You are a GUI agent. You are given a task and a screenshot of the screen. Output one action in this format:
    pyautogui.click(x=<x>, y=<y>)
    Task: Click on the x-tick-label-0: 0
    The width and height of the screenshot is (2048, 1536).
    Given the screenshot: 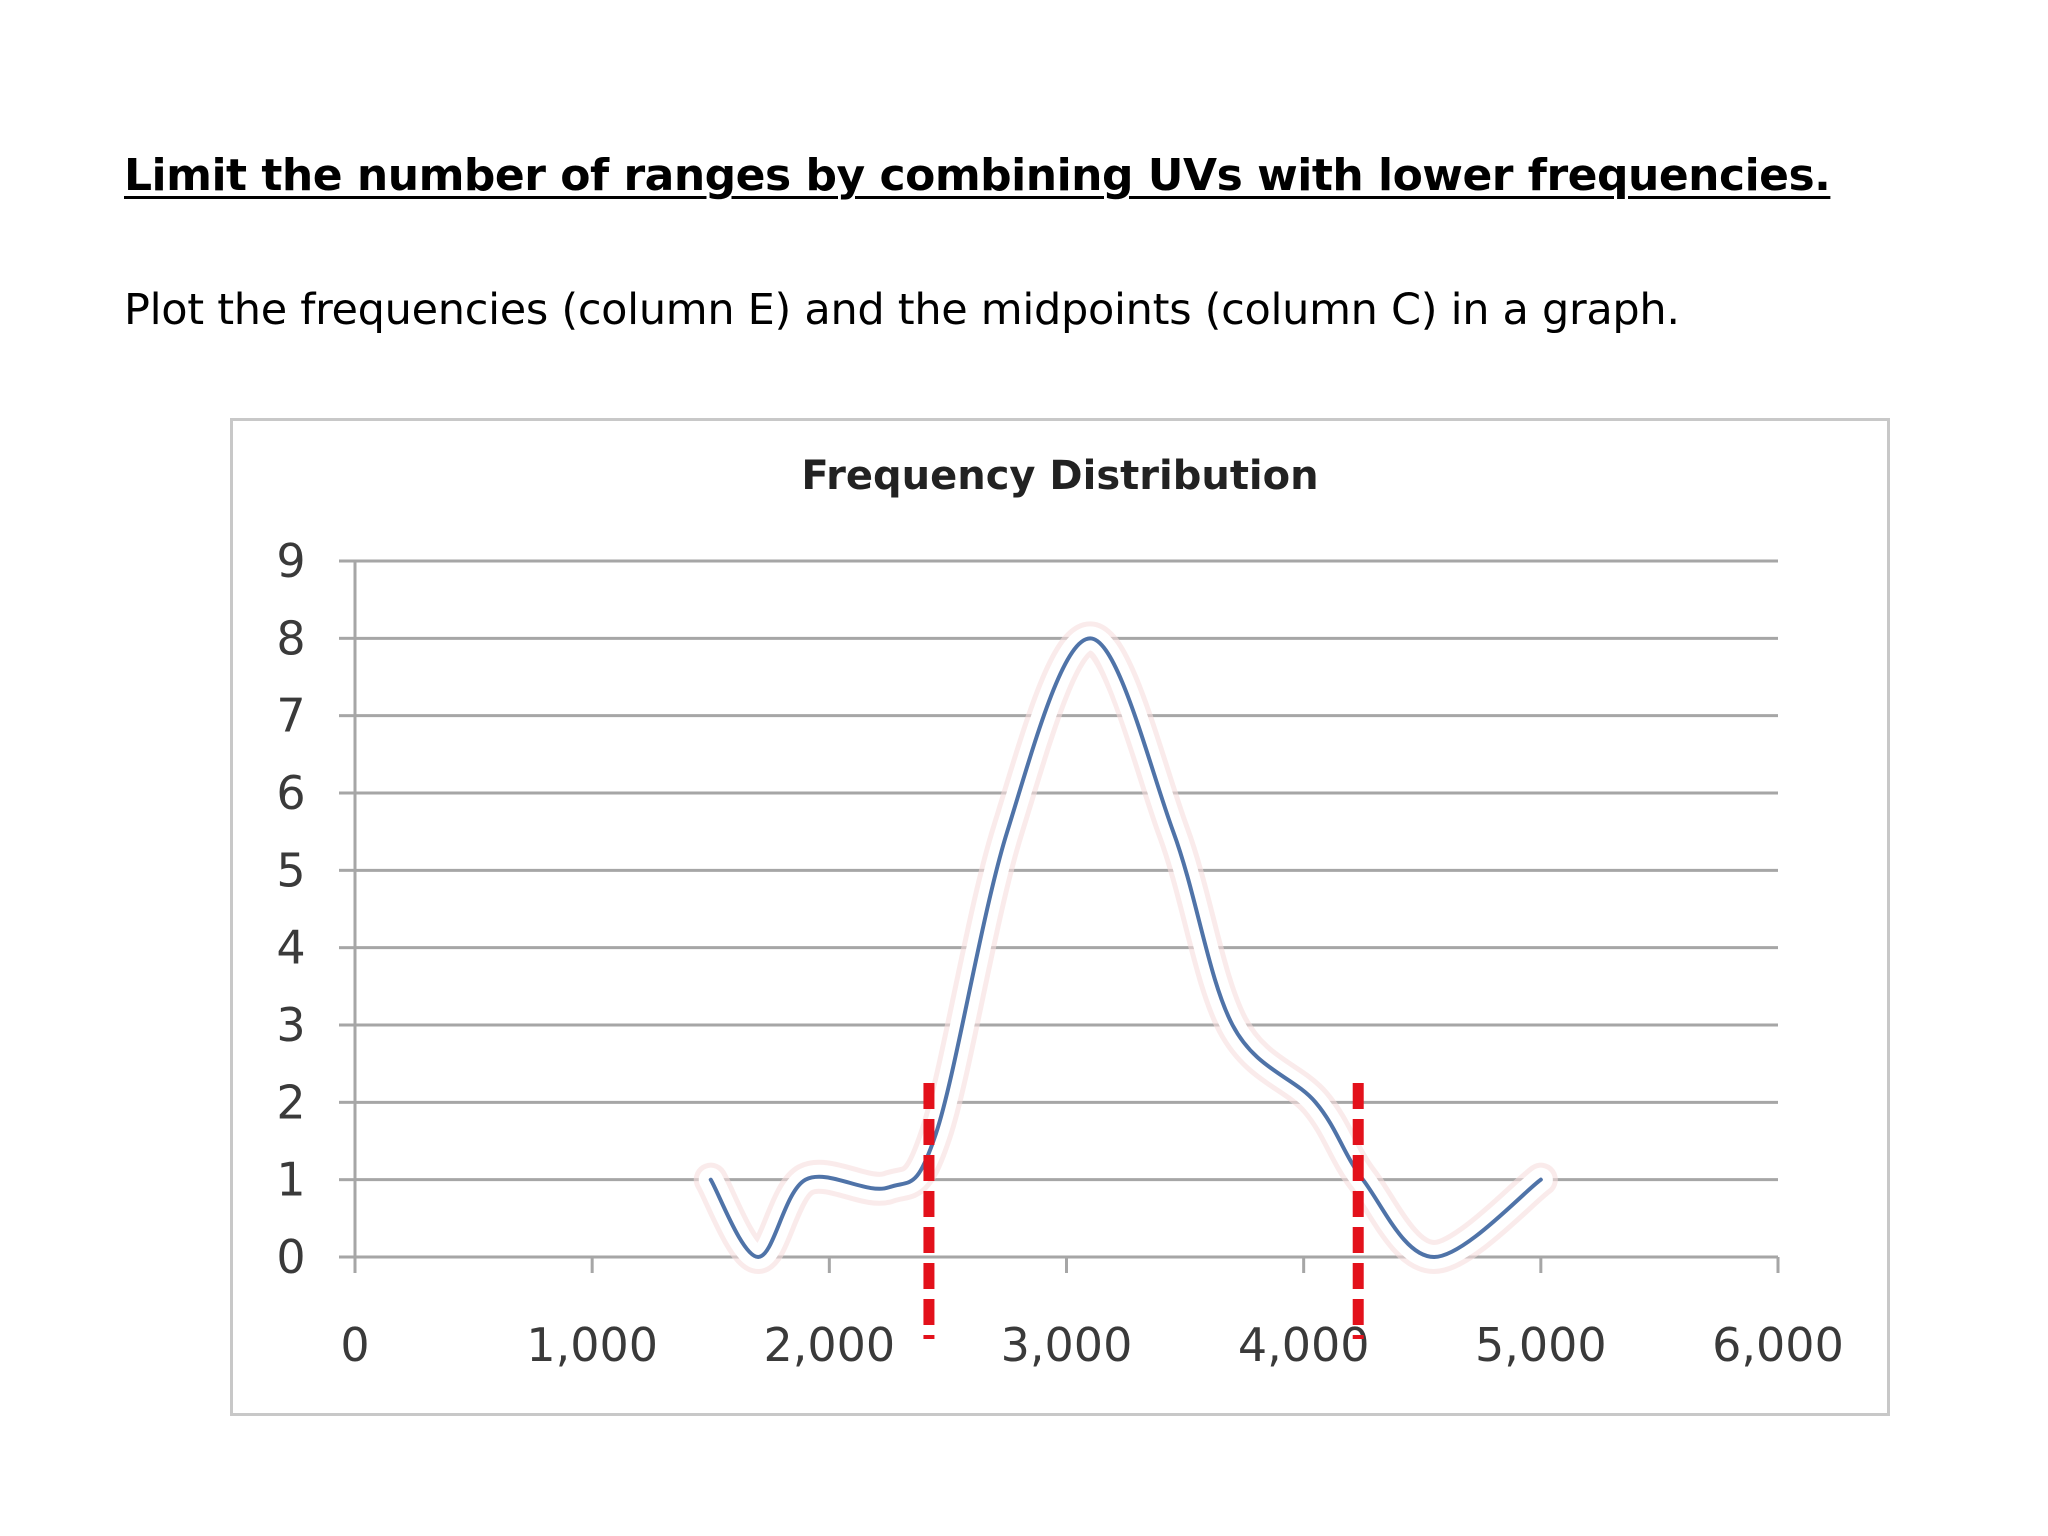 What is the action you would take?
    pyautogui.click(x=354, y=1345)
    